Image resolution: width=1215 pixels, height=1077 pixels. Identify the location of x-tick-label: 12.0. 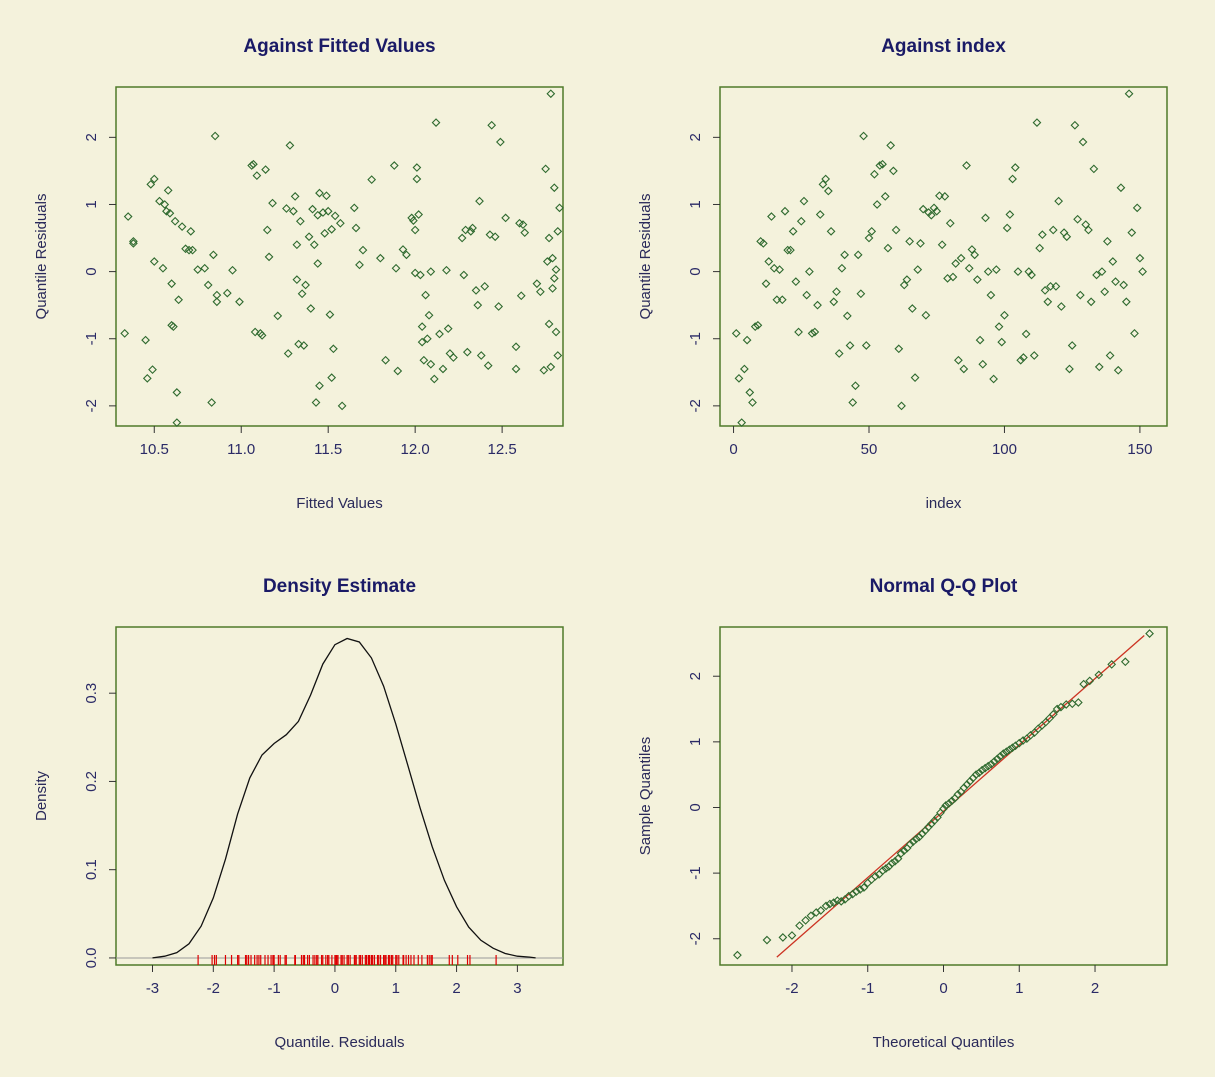
(415, 449).